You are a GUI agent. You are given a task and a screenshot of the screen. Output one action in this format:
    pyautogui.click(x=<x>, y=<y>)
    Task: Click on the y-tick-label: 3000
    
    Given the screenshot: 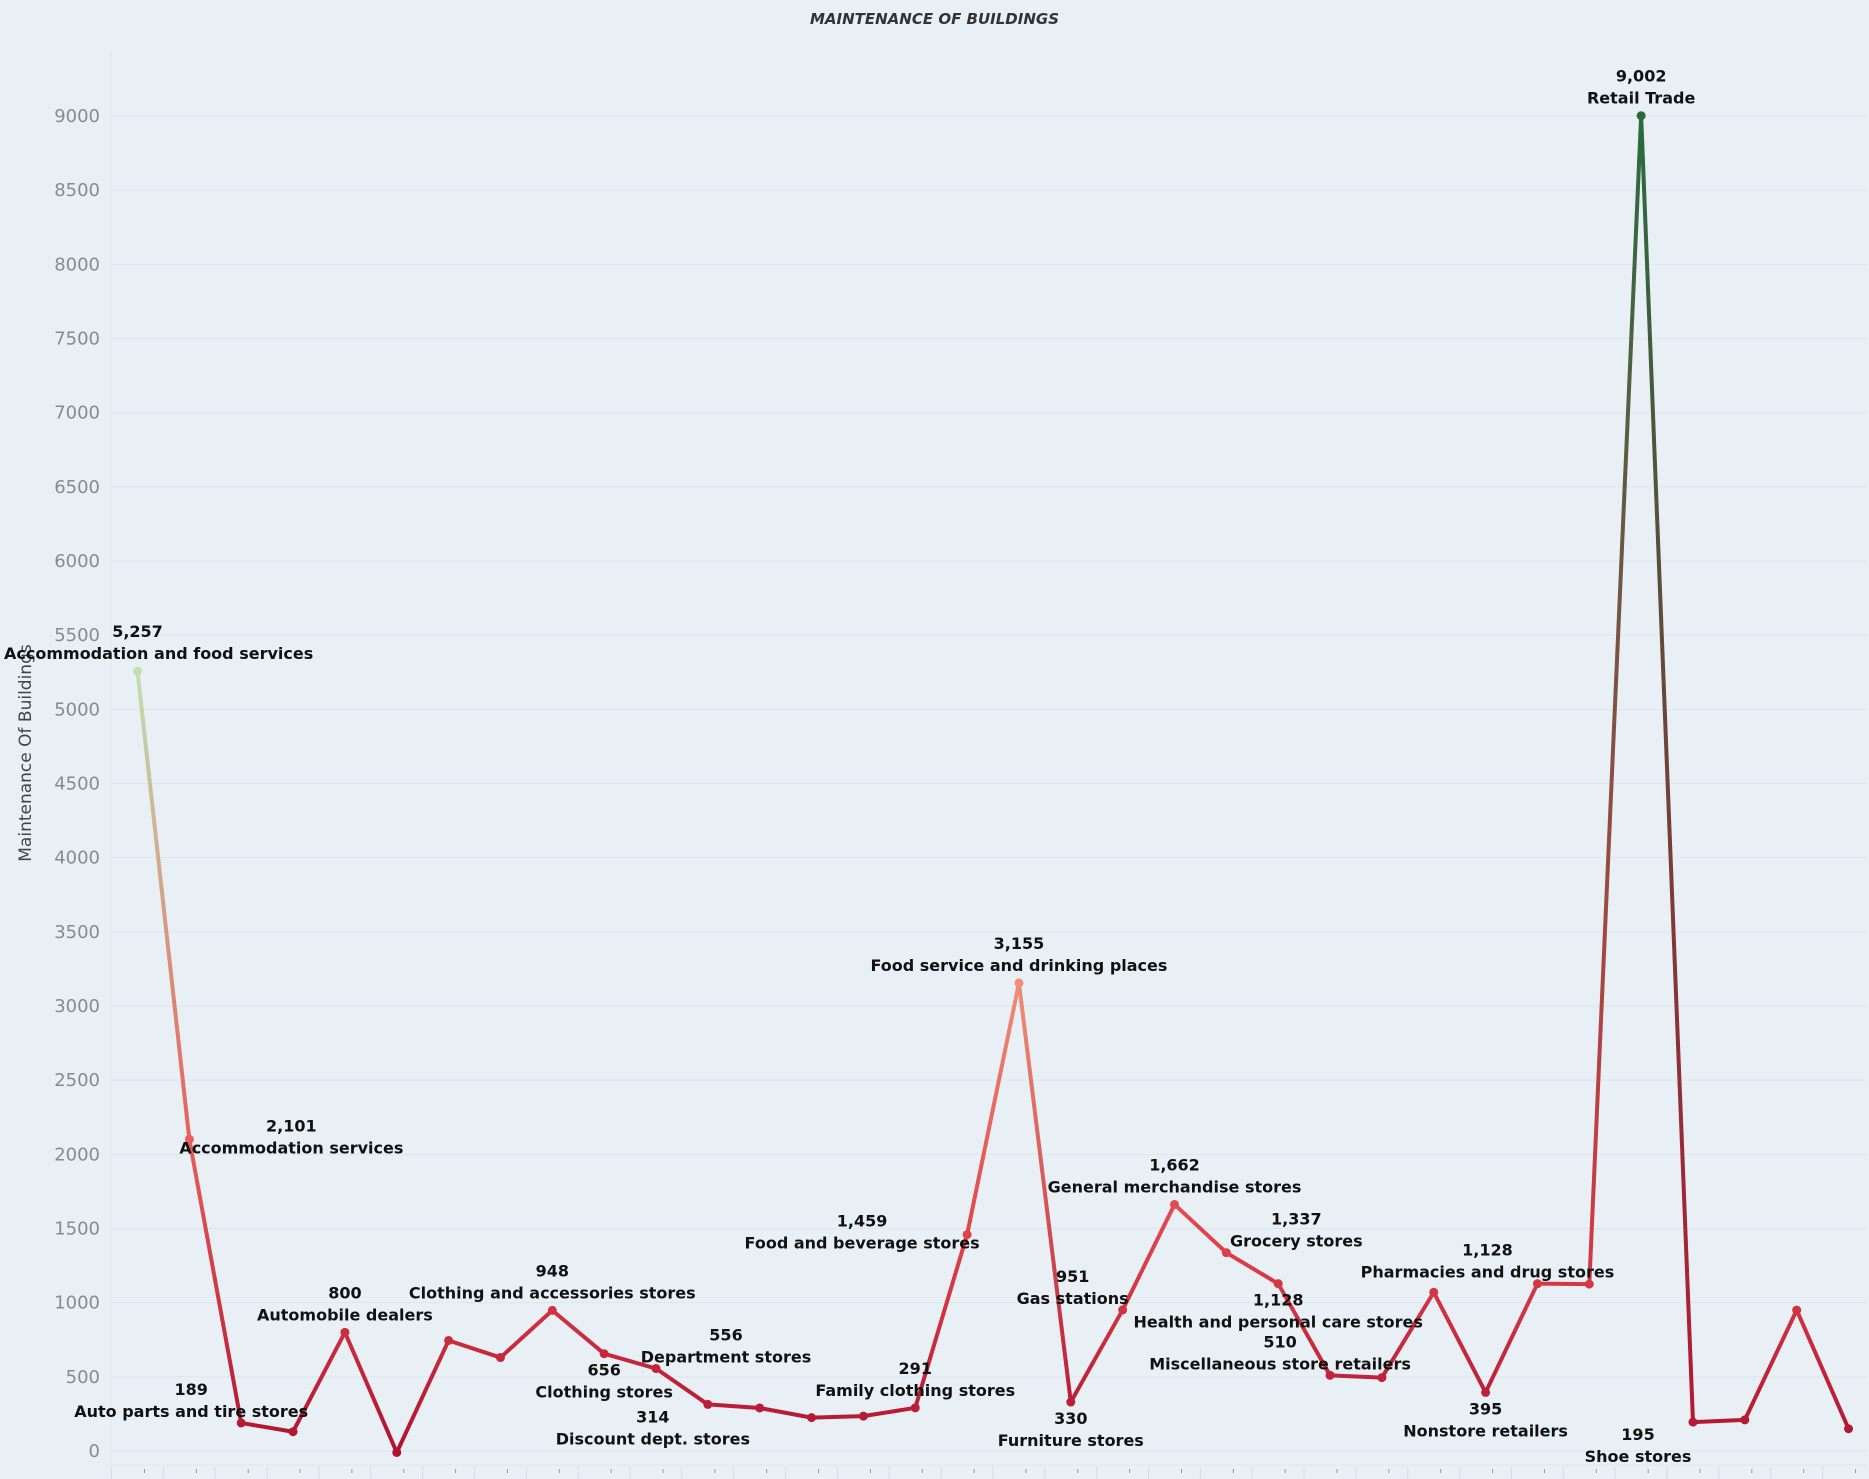 What is the action you would take?
    pyautogui.click(x=77, y=1006)
    